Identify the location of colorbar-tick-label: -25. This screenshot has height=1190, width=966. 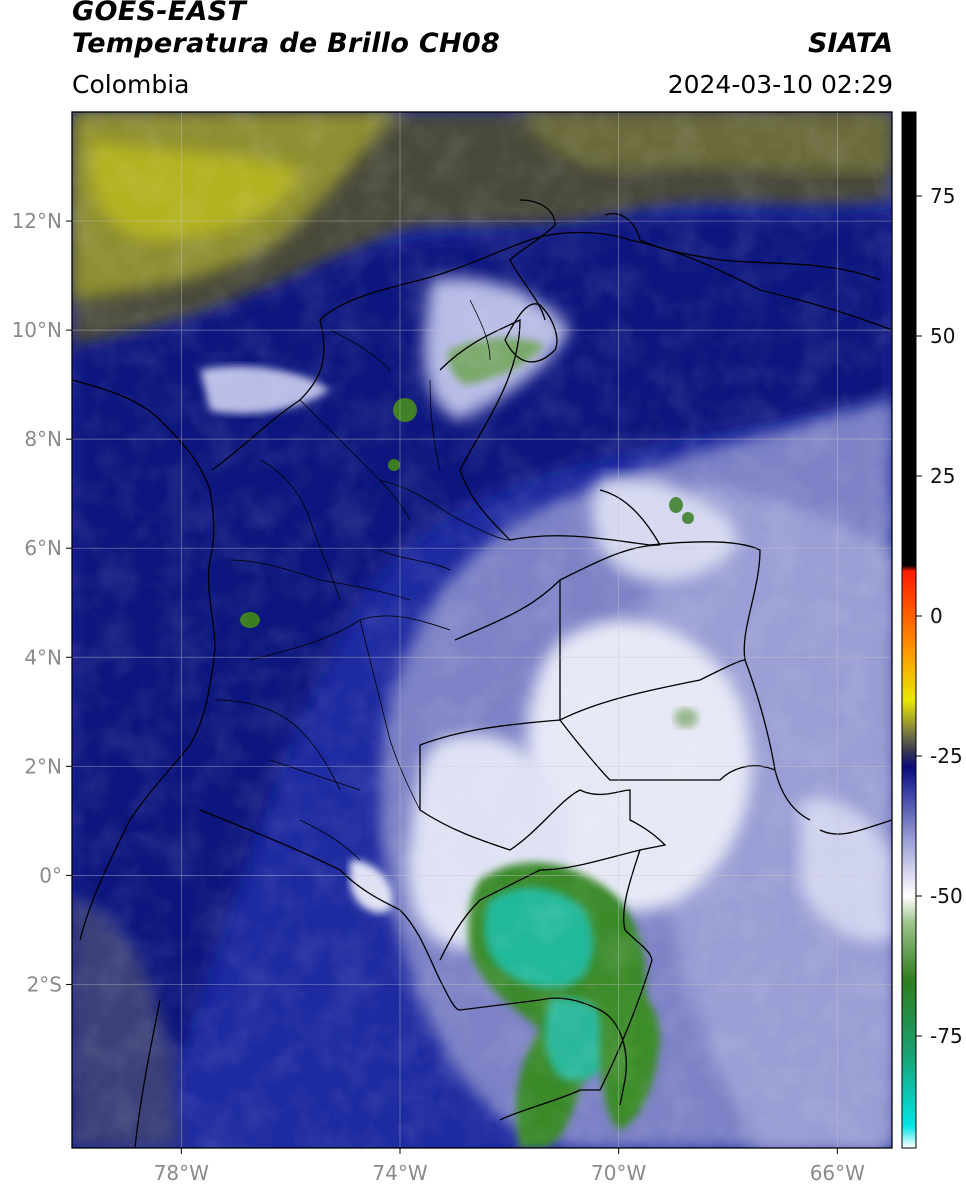
(946, 756).